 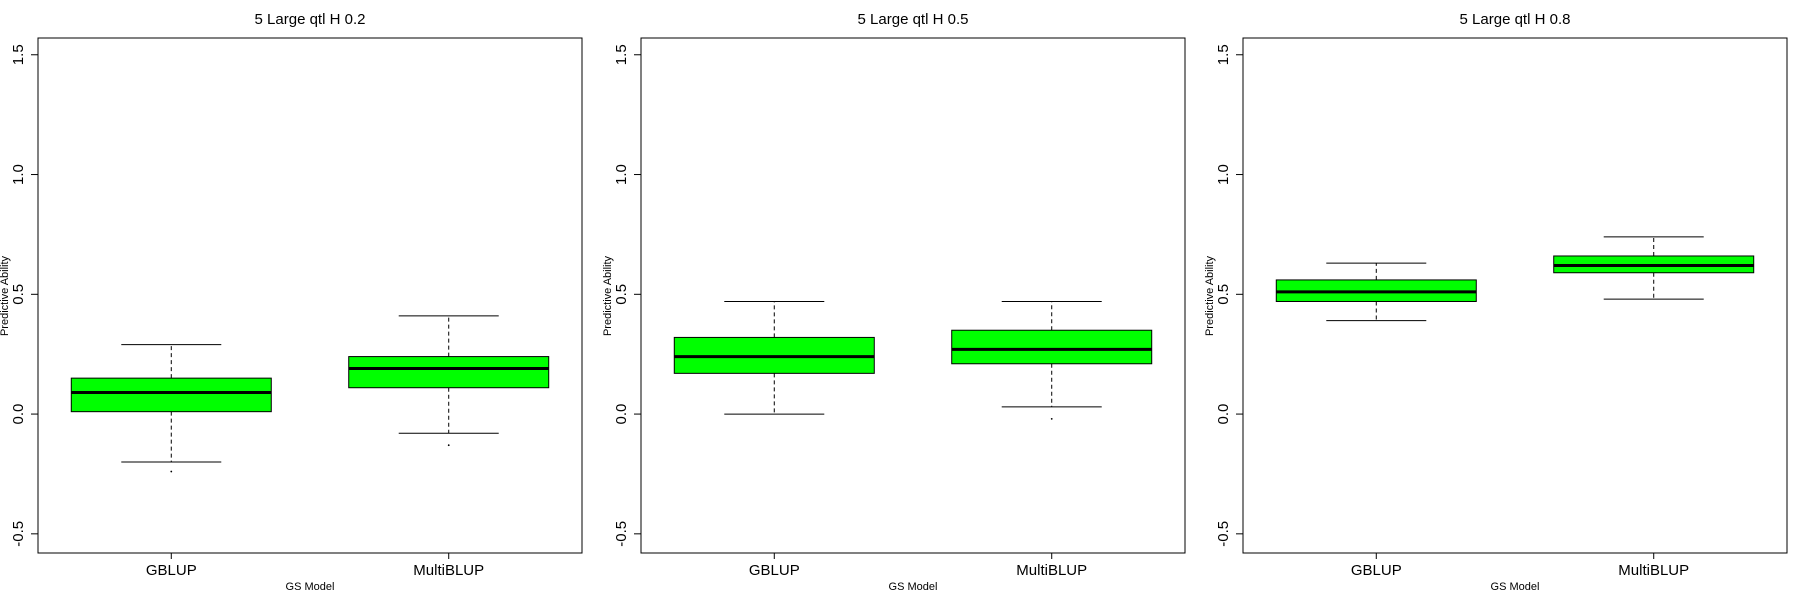 What do you see at coordinates (1515, 19) in the screenshot?
I see `panel-title: 5 Large qtl H 0.8` at bounding box center [1515, 19].